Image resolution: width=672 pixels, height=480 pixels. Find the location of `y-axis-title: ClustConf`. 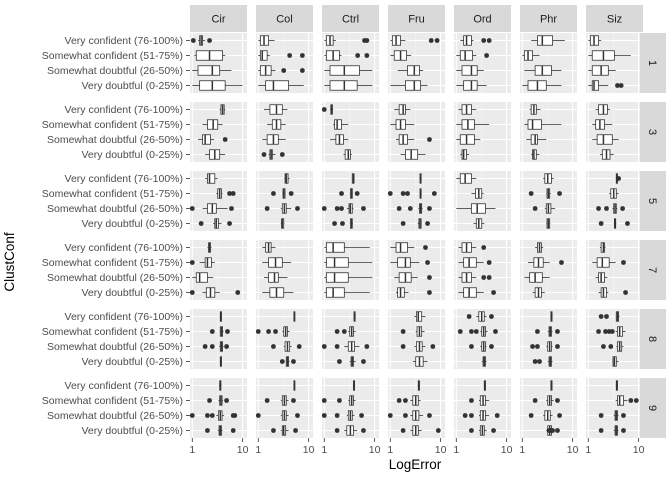

y-axis-title: ClustConf is located at coordinates (9, 262).